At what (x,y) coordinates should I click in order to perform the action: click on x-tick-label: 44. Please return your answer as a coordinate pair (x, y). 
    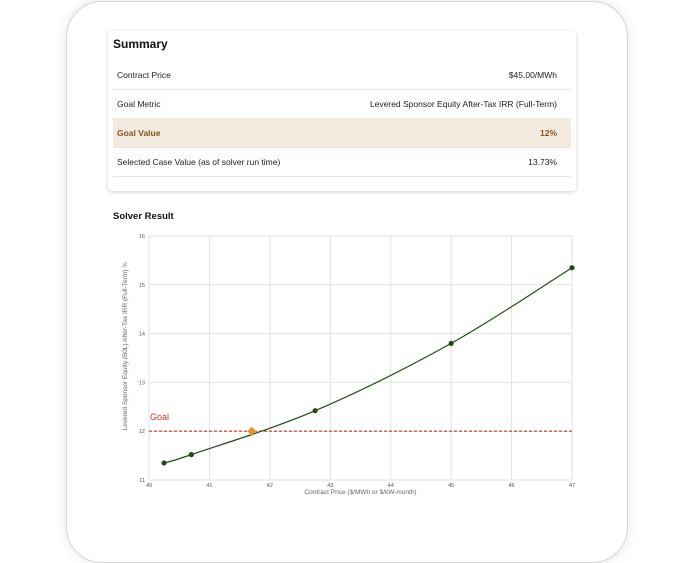
    Looking at the image, I should click on (391, 486).